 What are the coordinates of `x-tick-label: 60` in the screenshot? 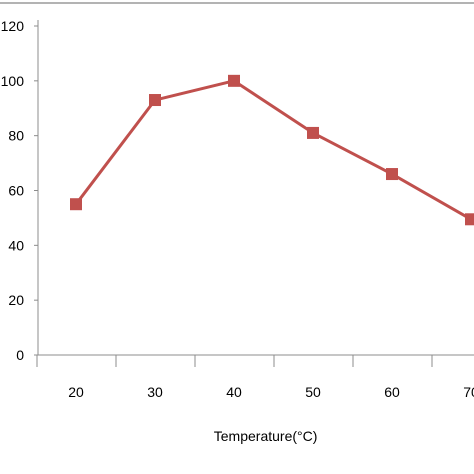 It's located at (392, 392).